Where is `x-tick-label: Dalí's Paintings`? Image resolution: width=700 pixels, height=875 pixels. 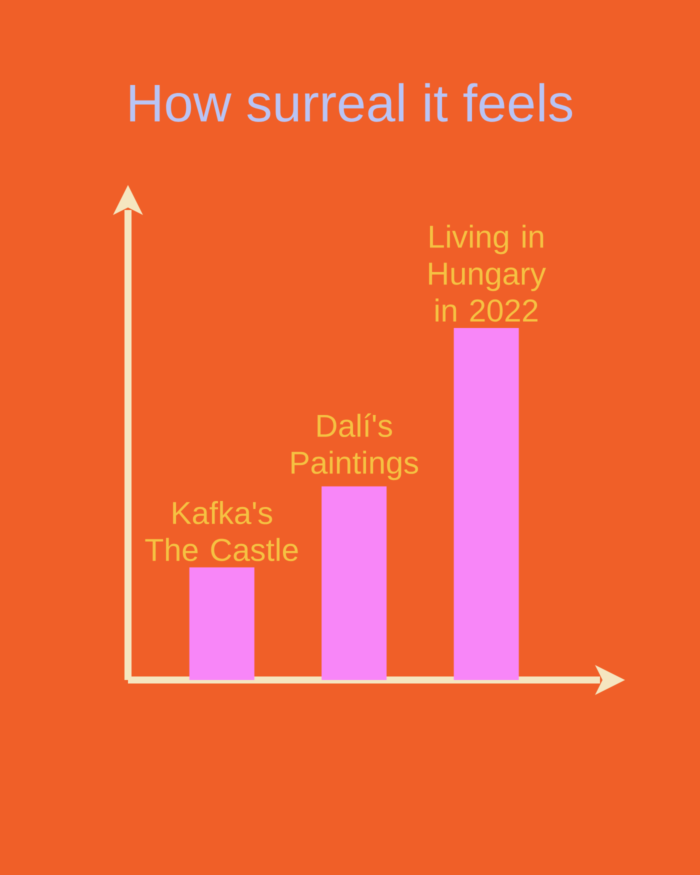
x-tick-label: Dalí's Paintings is located at coordinates (355, 446).